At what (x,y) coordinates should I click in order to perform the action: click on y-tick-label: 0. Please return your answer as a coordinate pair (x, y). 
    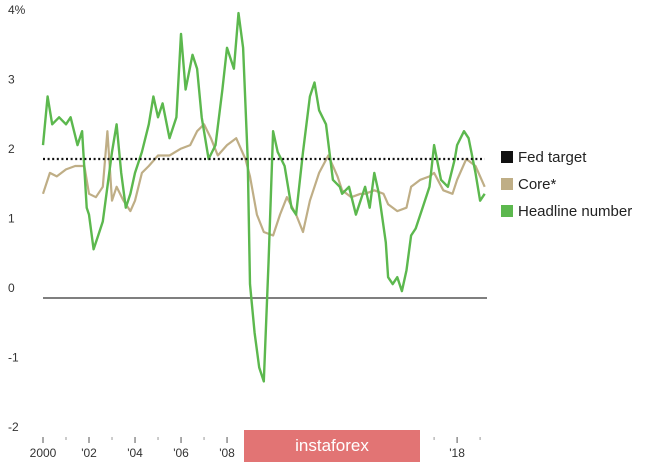
    Looking at the image, I should click on (11, 288).